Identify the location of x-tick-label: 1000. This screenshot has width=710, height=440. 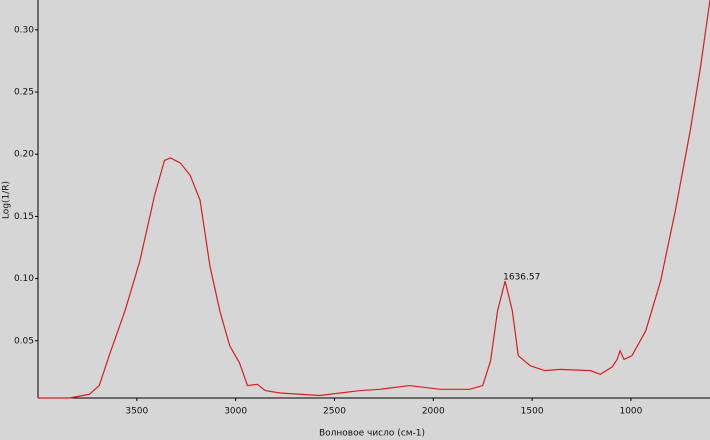
(630, 412).